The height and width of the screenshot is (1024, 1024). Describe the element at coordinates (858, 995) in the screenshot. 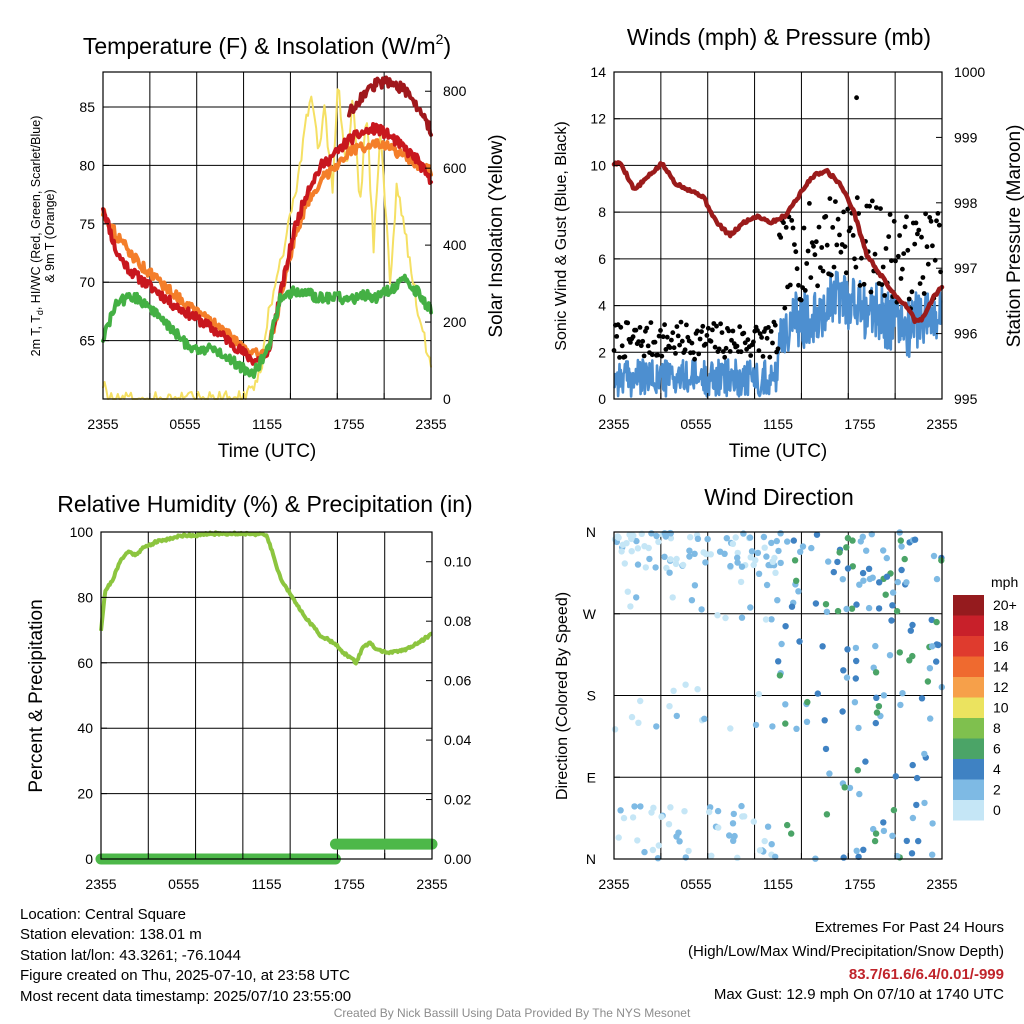

I see `max-gust: Max Gust: 12.9 mph On 07/10 at 1740 UTC` at that location.